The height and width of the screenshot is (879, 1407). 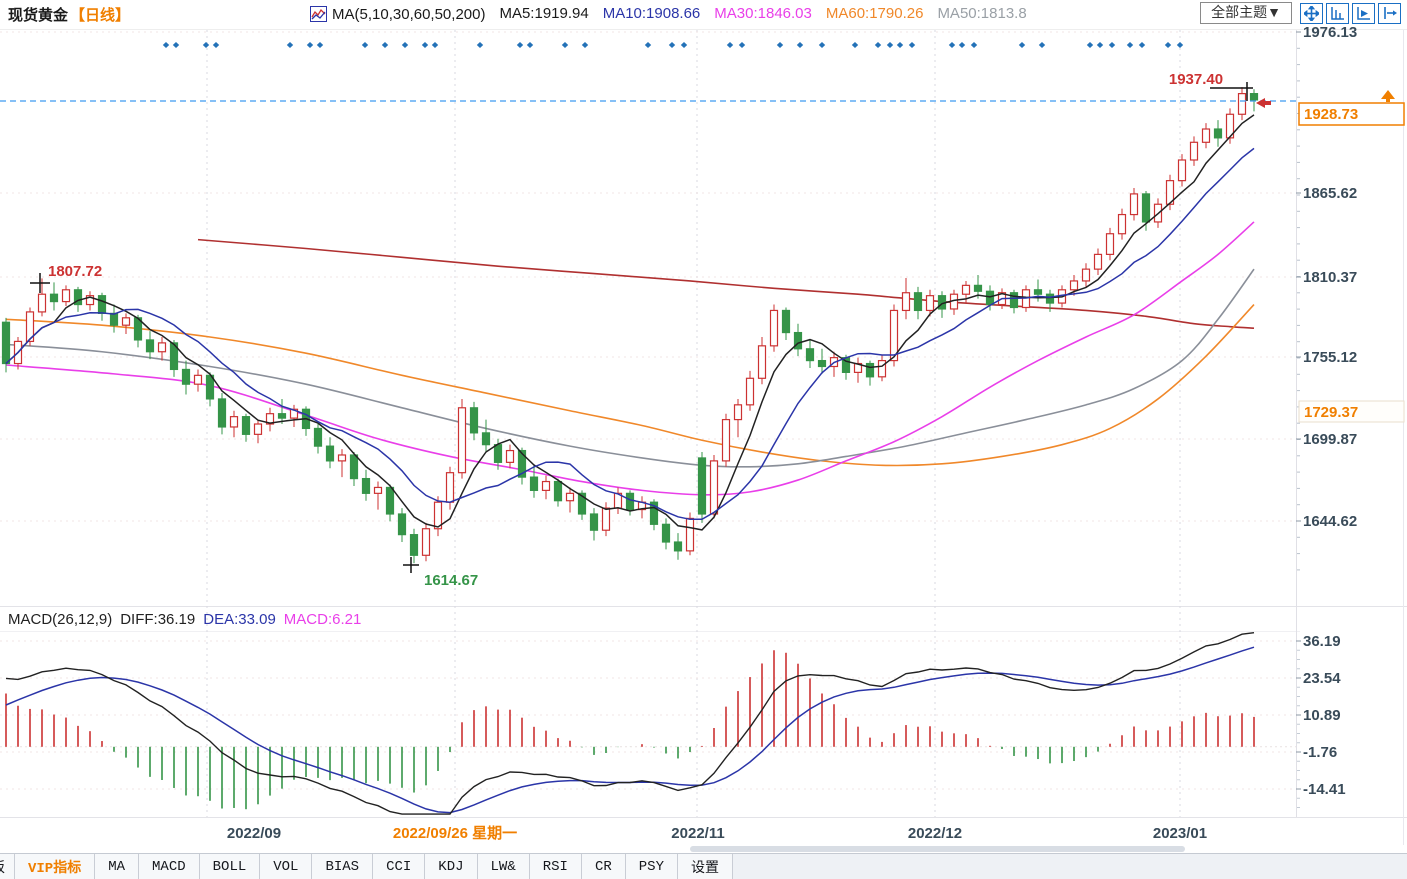 I want to click on line-ma200, so click(x=726, y=283).